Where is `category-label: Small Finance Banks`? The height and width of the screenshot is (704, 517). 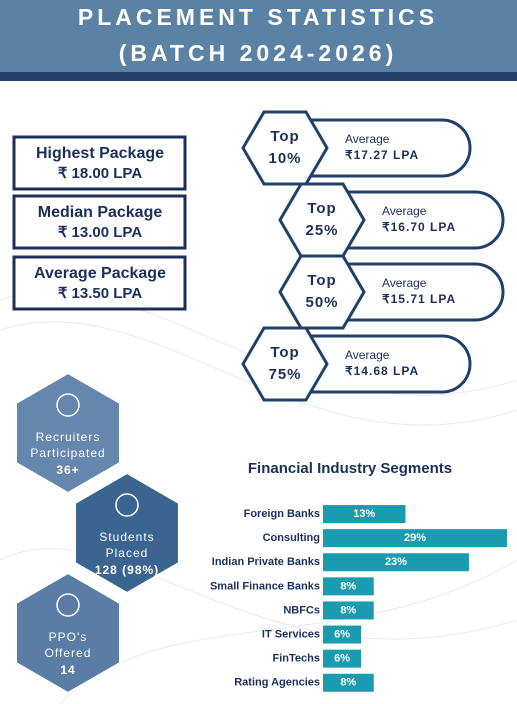
category-label: Small Finance Banks is located at coordinates (265, 586).